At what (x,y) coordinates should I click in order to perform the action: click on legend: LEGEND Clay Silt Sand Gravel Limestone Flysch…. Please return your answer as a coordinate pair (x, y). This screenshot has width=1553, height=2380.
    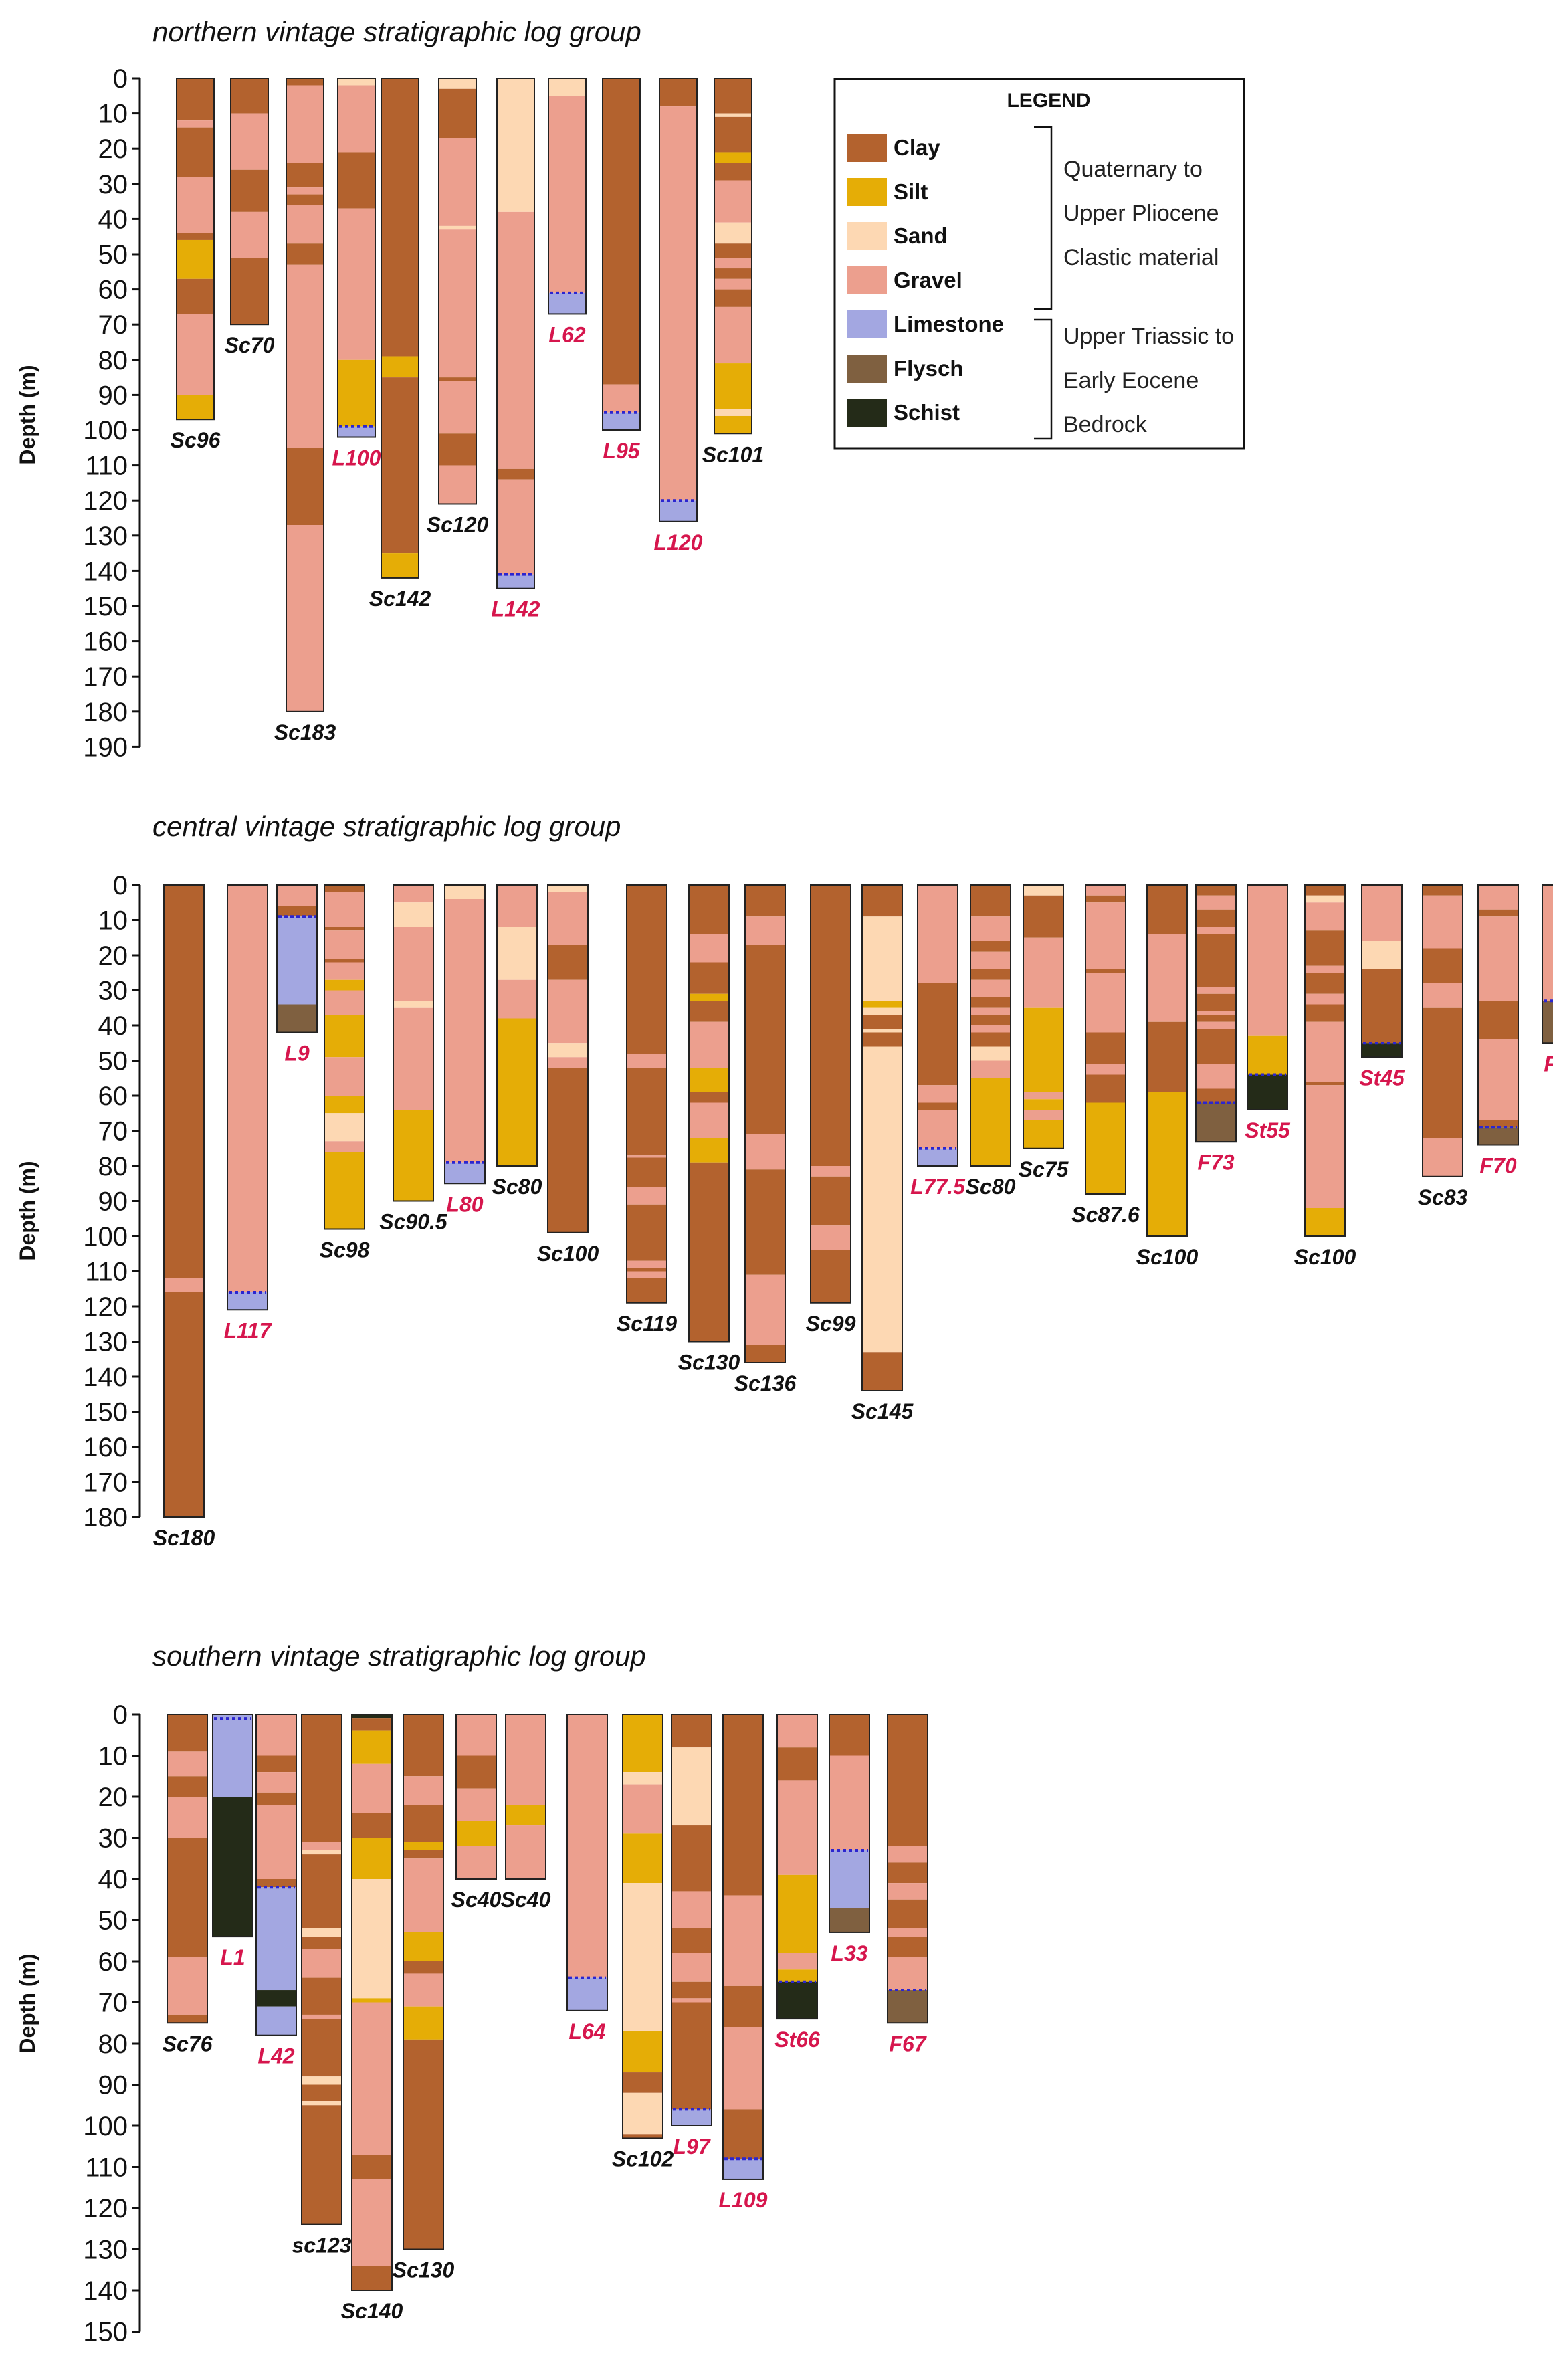
    Looking at the image, I should click on (1039, 264).